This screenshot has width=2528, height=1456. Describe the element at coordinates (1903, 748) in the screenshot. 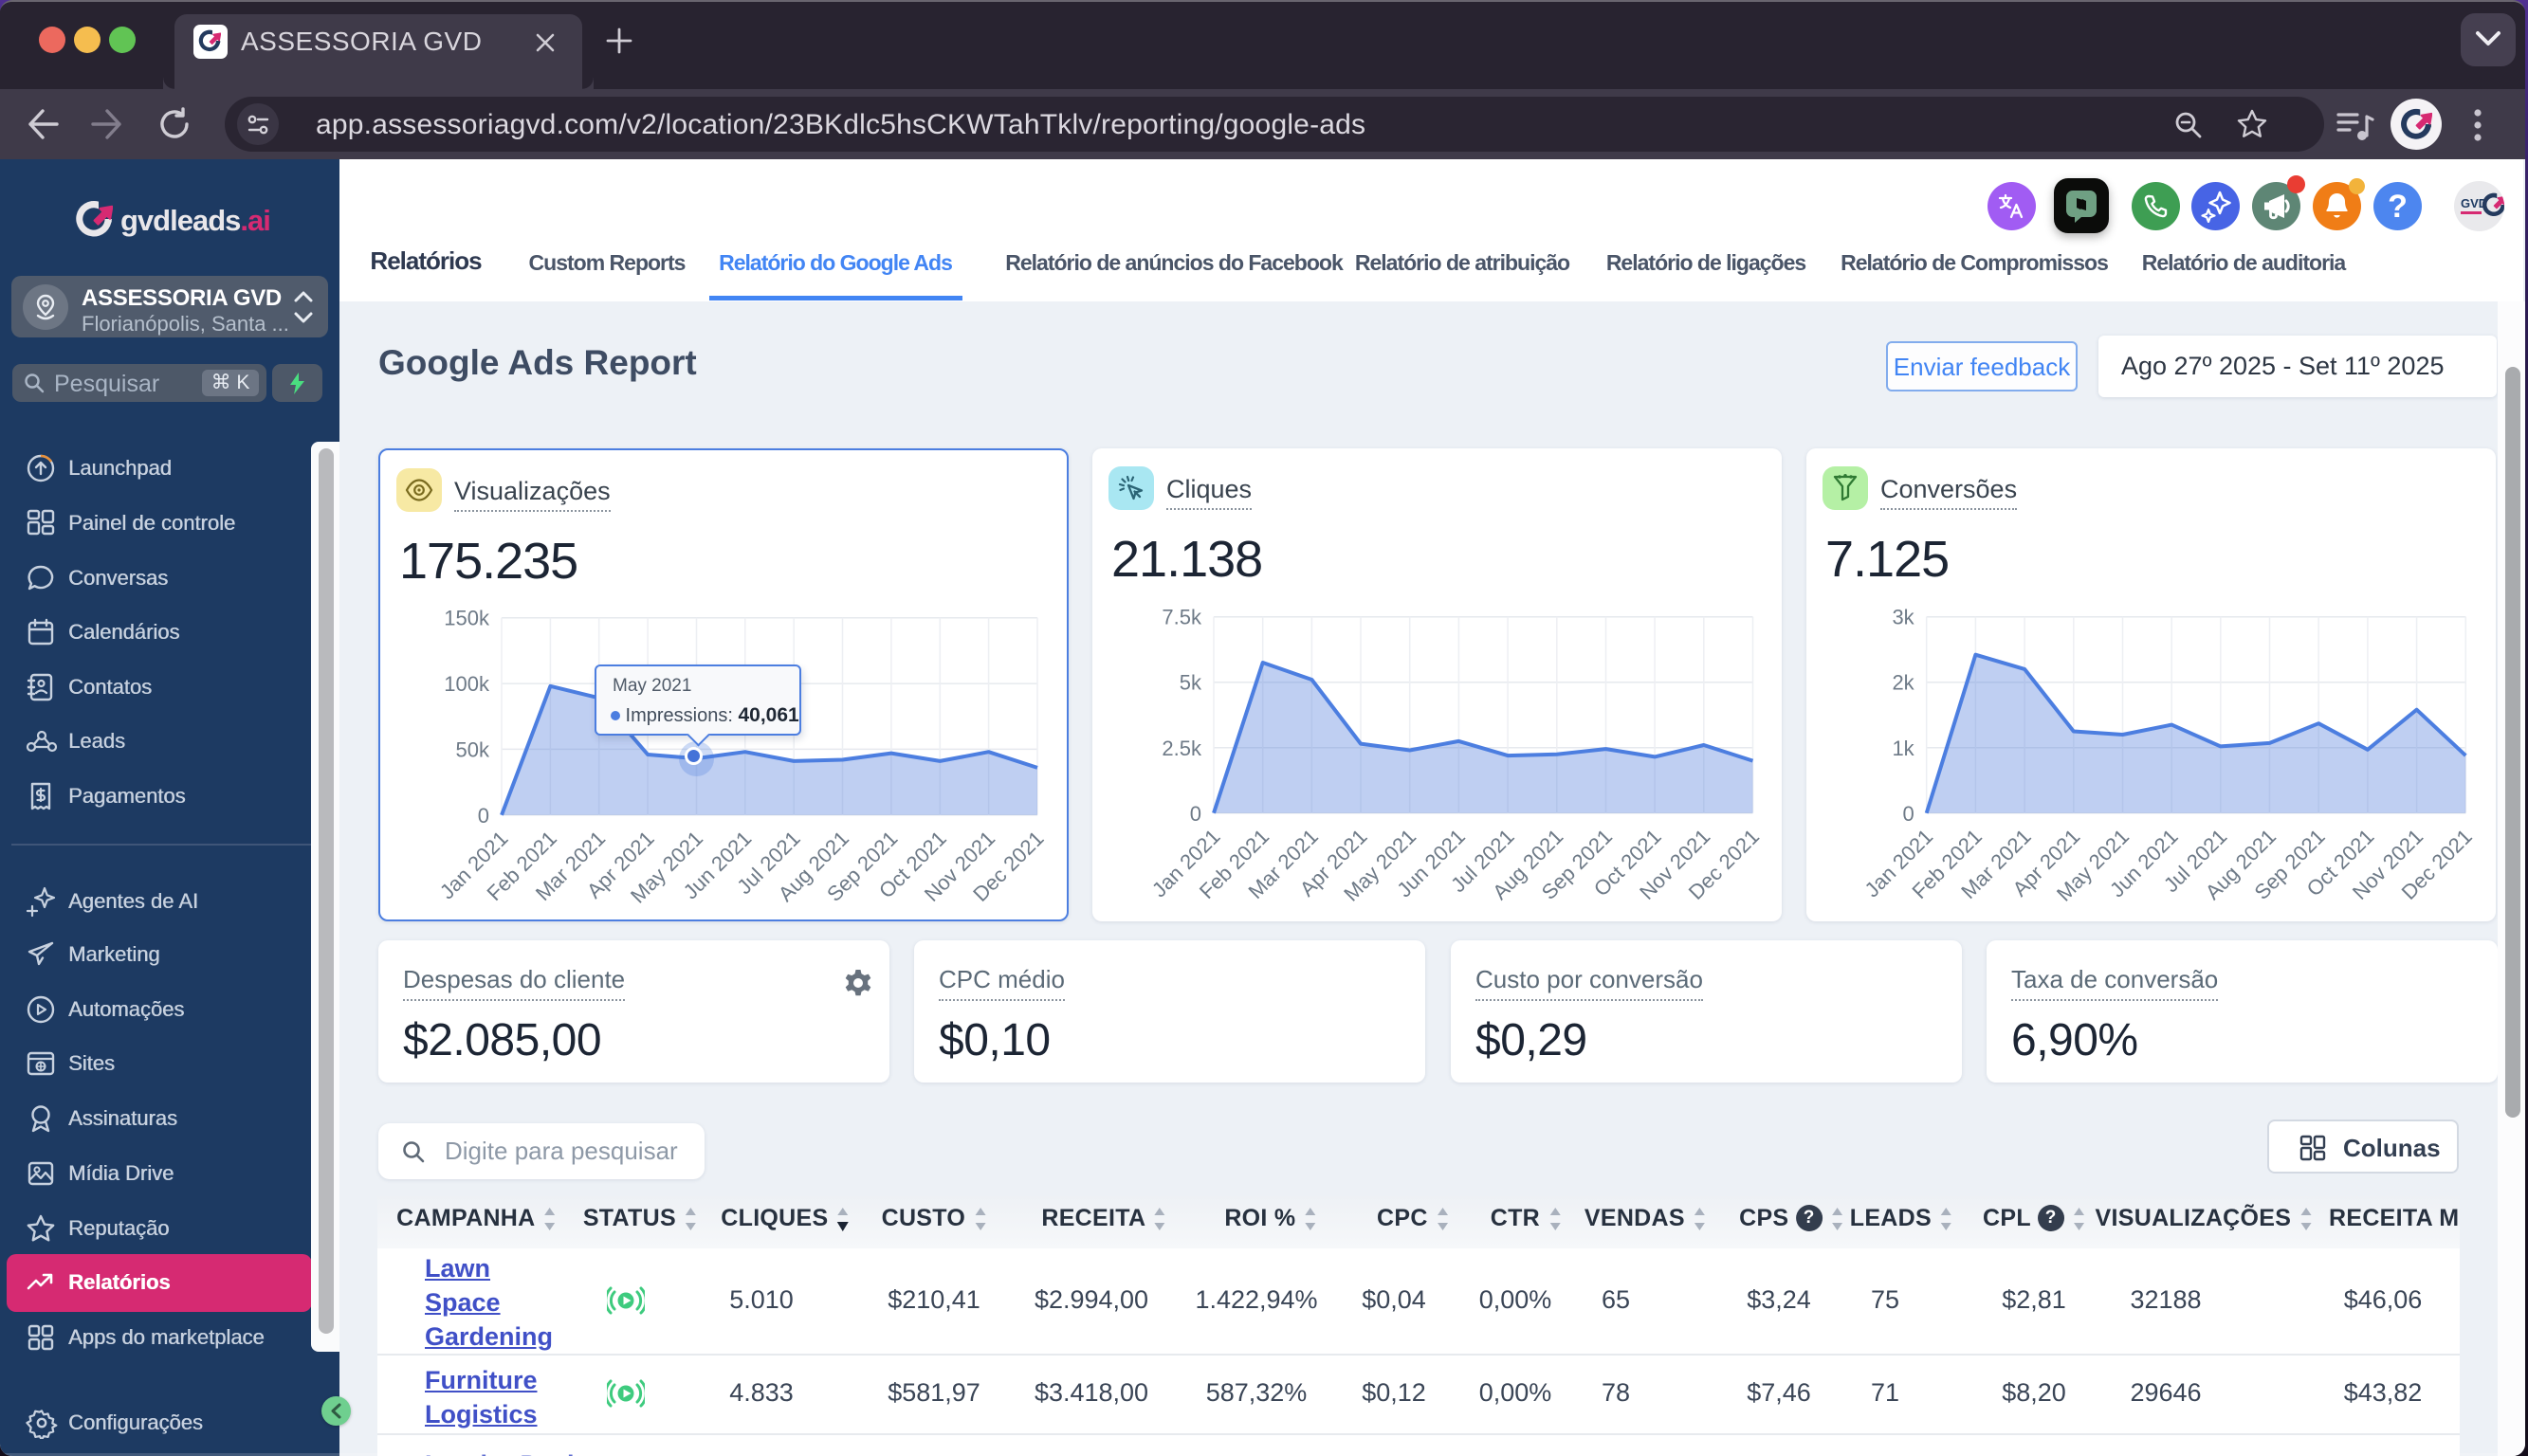

I see `svg-text: 1k` at that location.